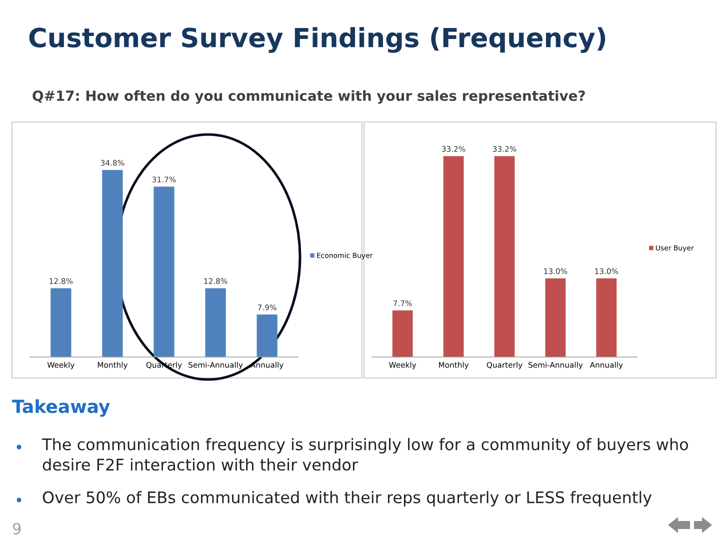  What do you see at coordinates (61, 408) in the screenshot?
I see `text: Takeaway` at bounding box center [61, 408].